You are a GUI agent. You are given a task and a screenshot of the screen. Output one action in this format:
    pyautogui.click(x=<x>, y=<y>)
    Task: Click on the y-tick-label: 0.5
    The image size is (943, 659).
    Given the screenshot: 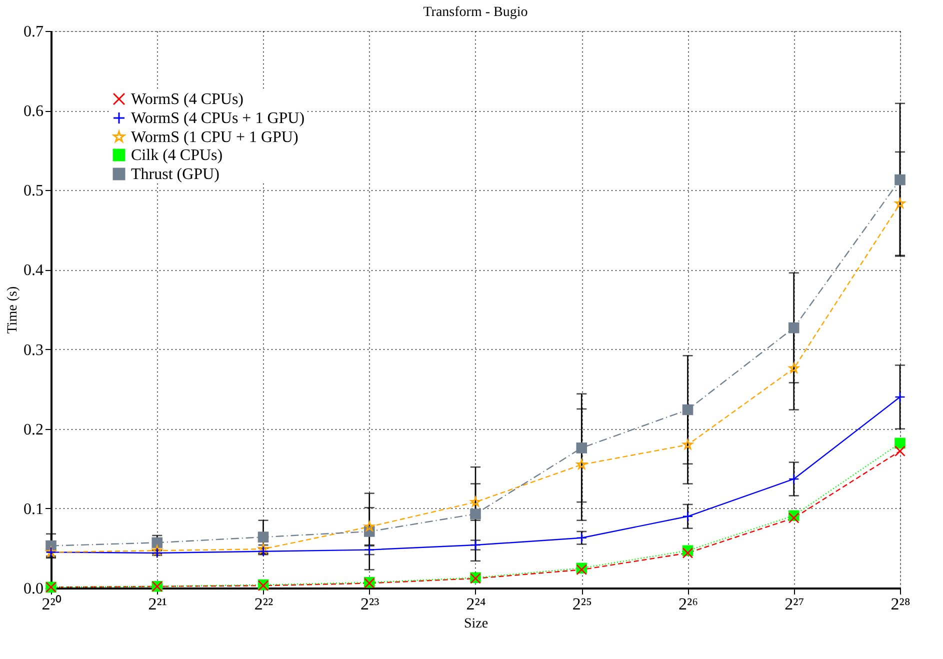 What is the action you would take?
    pyautogui.click(x=34, y=191)
    